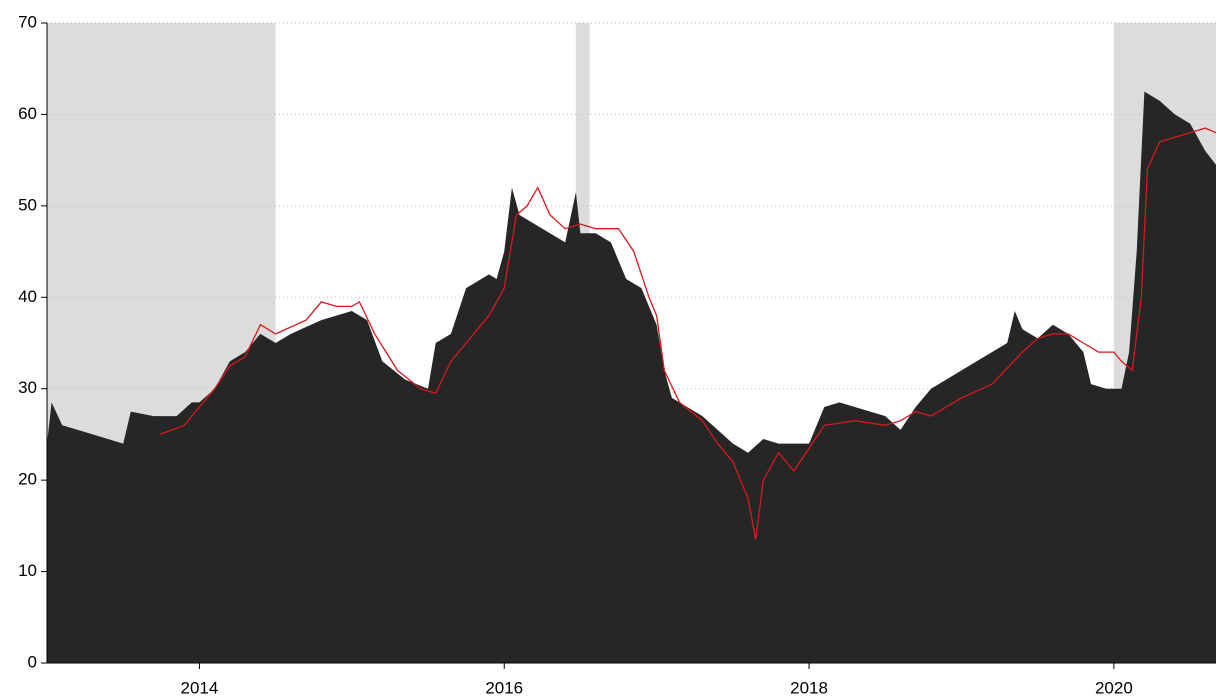 This screenshot has width=1216, height=698. What do you see at coordinates (27, 204) in the screenshot?
I see `y-tick-label: 50` at bounding box center [27, 204].